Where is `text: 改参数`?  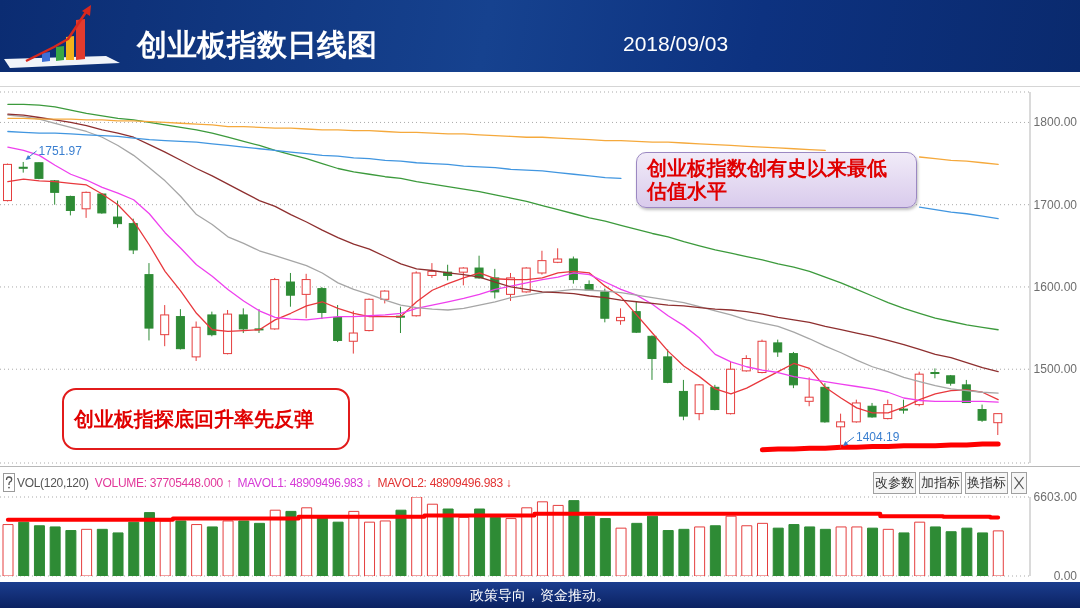
text: 改参数 is located at coordinates (894, 483).